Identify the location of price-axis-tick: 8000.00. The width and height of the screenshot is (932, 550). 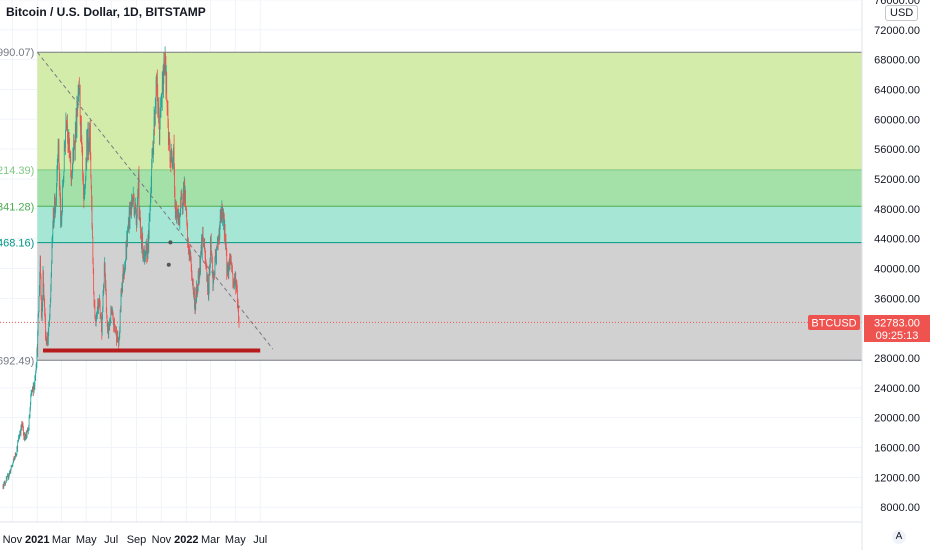
(900, 508).